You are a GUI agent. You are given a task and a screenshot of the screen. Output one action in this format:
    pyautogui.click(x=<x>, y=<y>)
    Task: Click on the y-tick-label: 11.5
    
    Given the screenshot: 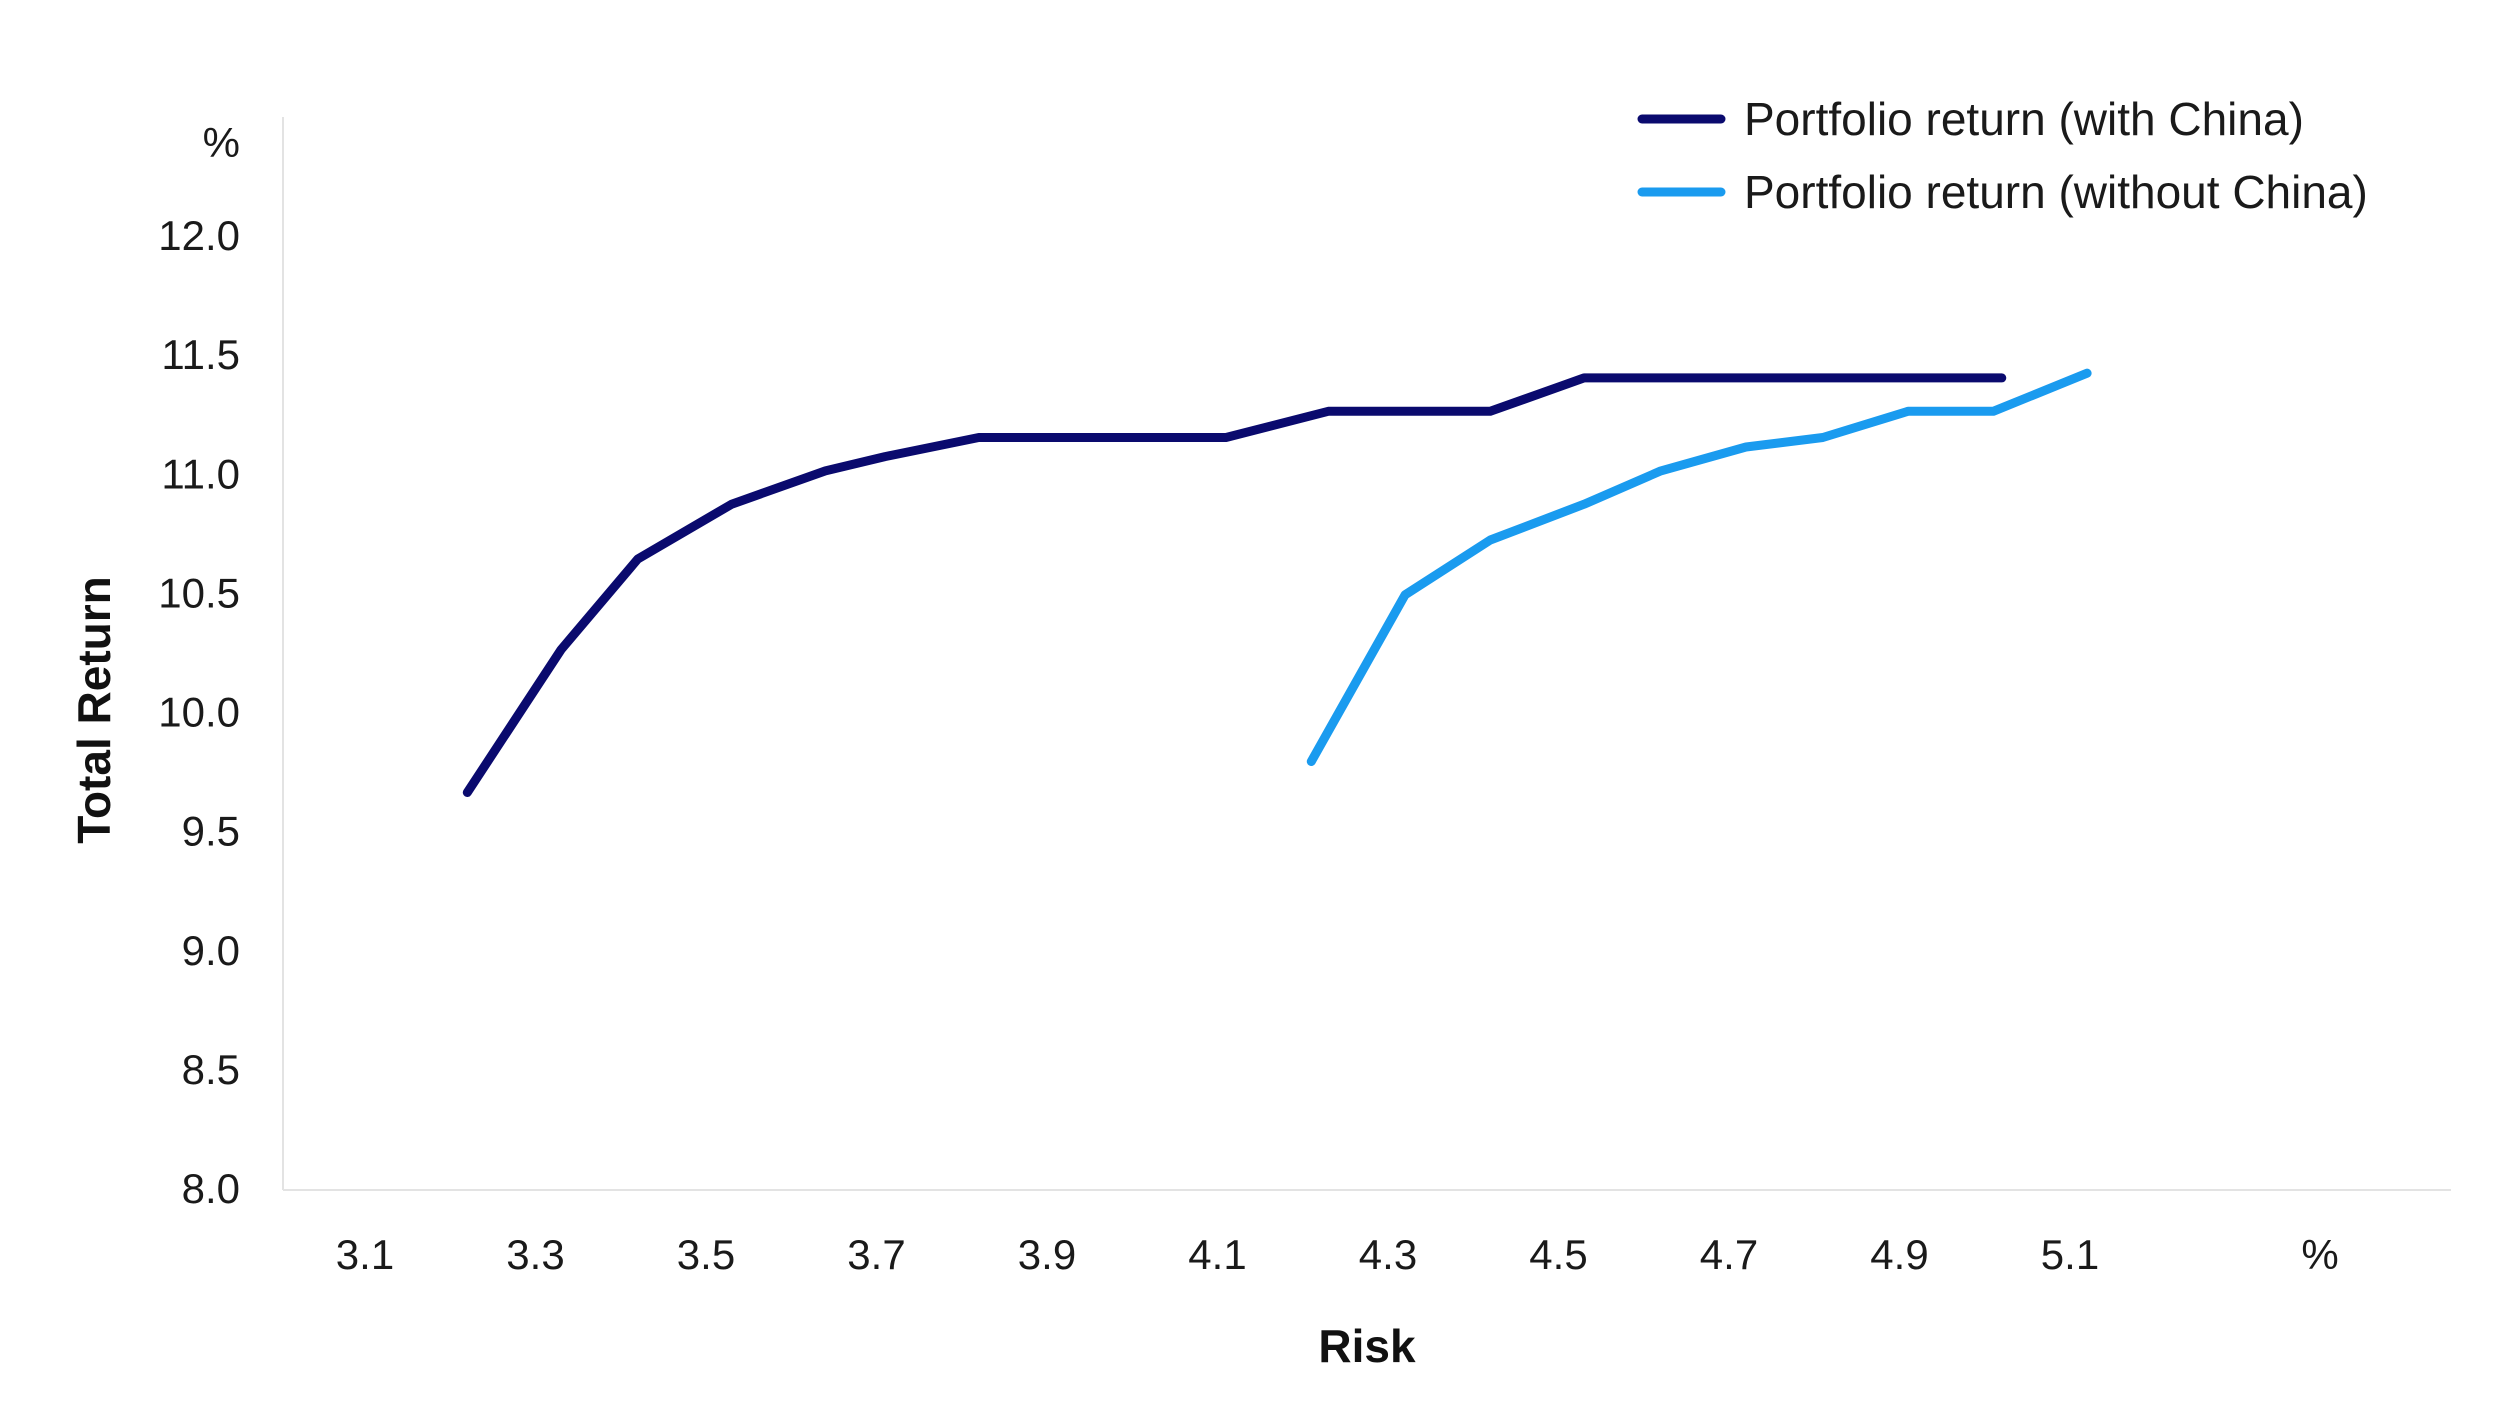 What is the action you would take?
    pyautogui.click(x=200, y=354)
    